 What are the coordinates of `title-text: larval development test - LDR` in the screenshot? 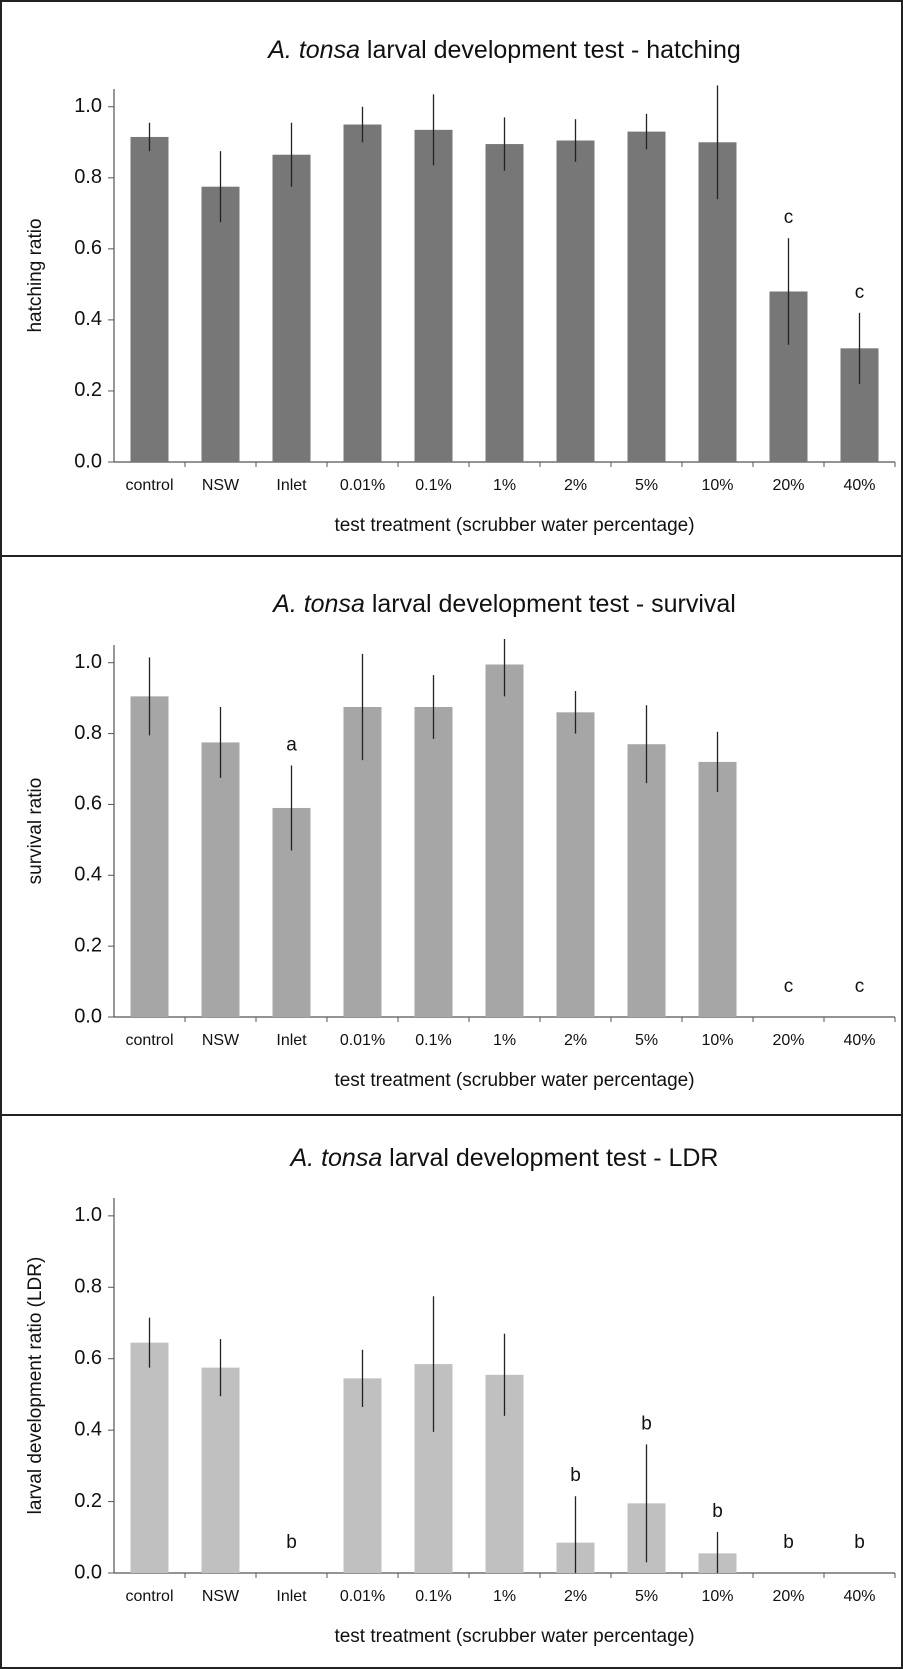 It's located at (550, 1158).